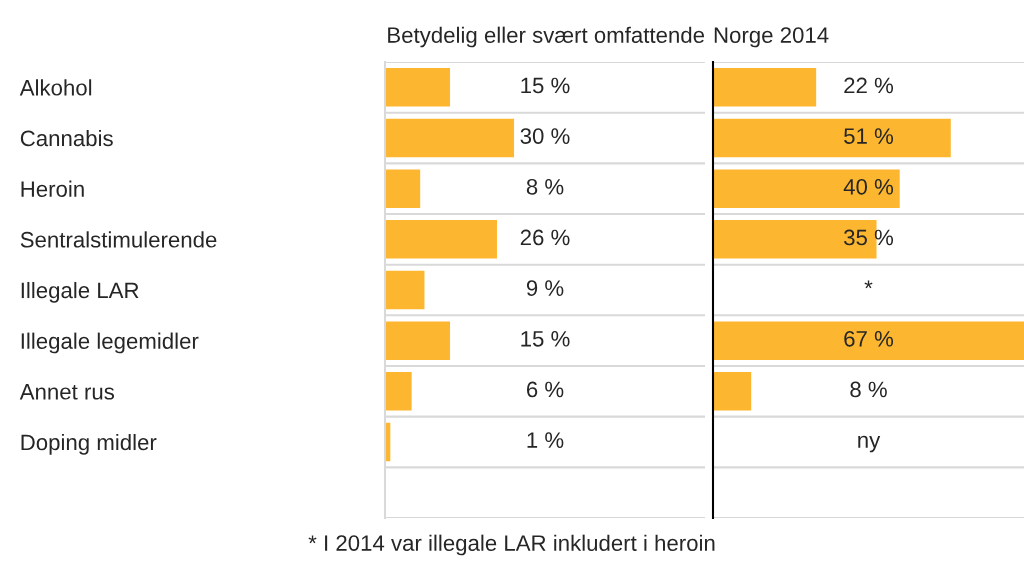 Image resolution: width=1024 pixels, height=566 pixels. What do you see at coordinates (545, 440) in the screenshot?
I see `data-label: 1 %` at bounding box center [545, 440].